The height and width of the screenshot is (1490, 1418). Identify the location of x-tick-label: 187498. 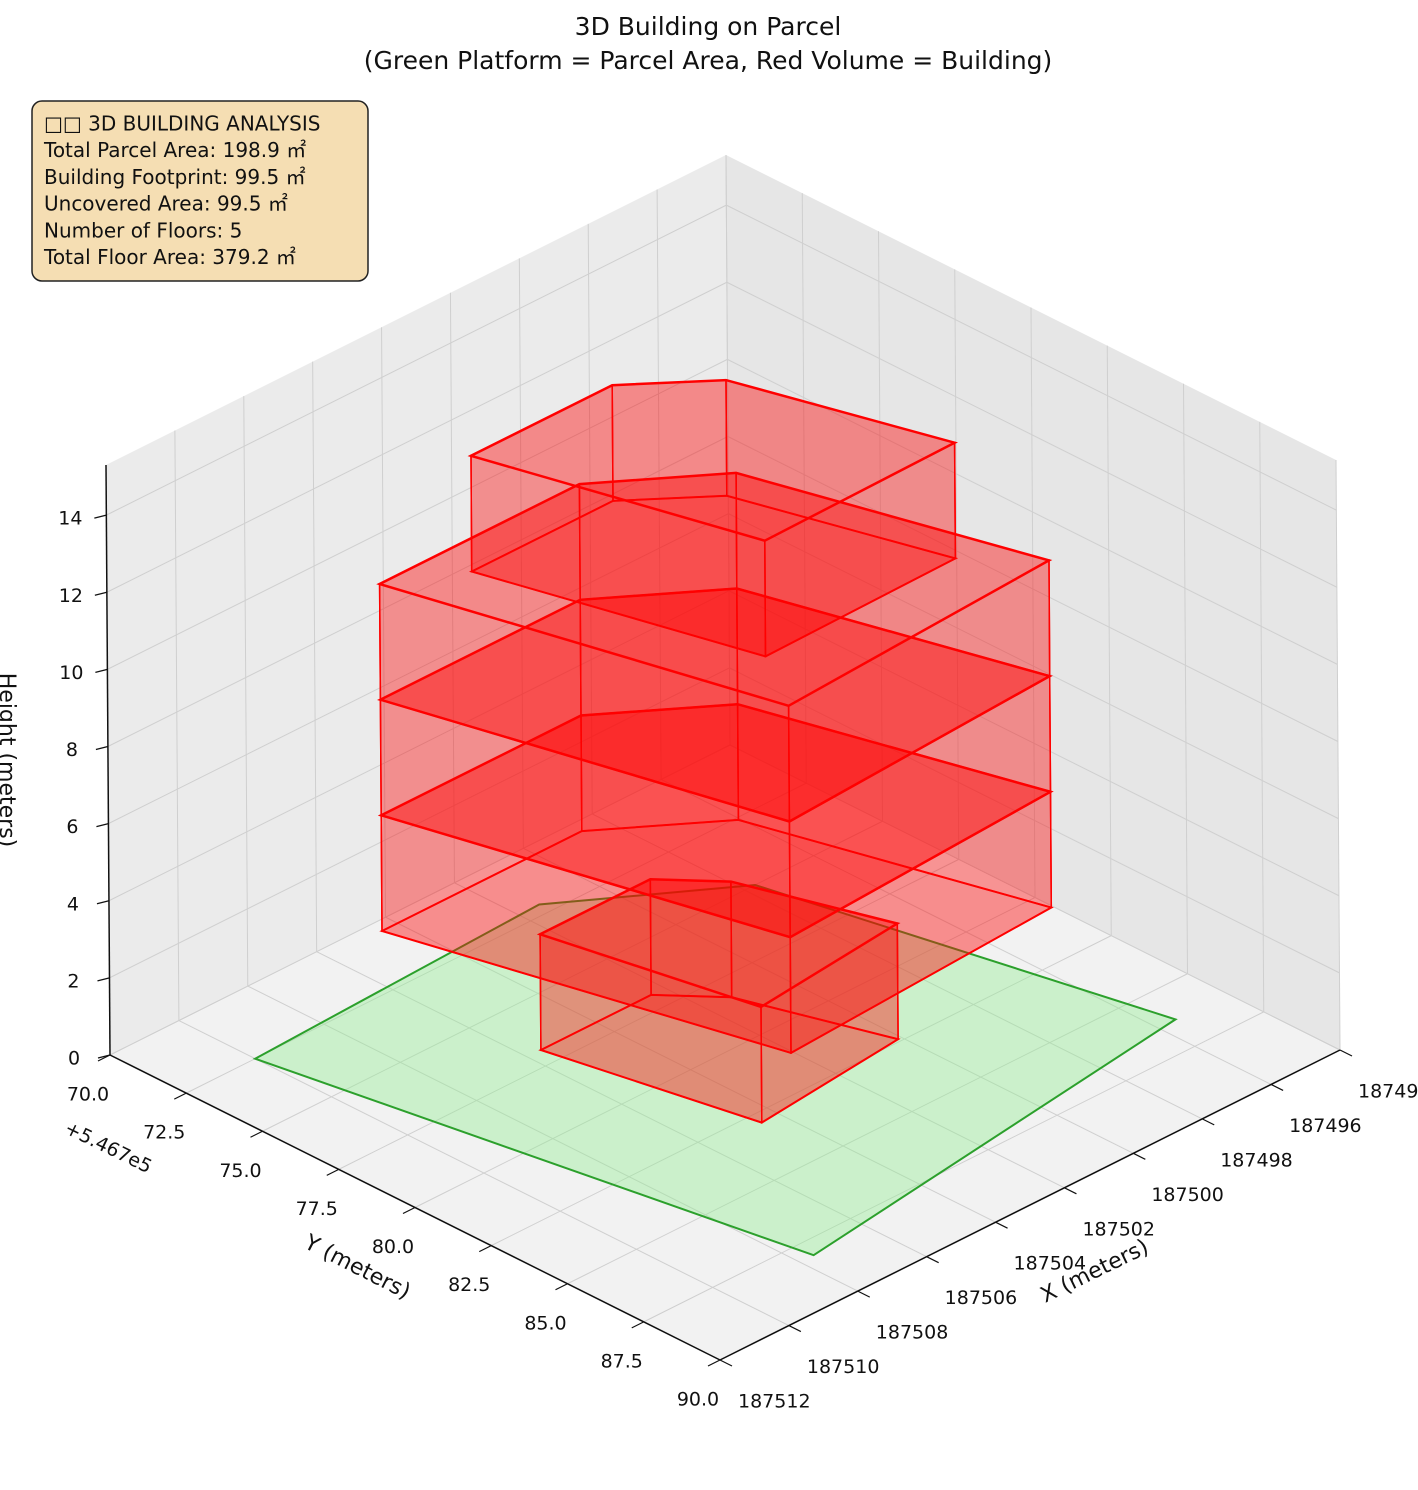
(1256, 1160).